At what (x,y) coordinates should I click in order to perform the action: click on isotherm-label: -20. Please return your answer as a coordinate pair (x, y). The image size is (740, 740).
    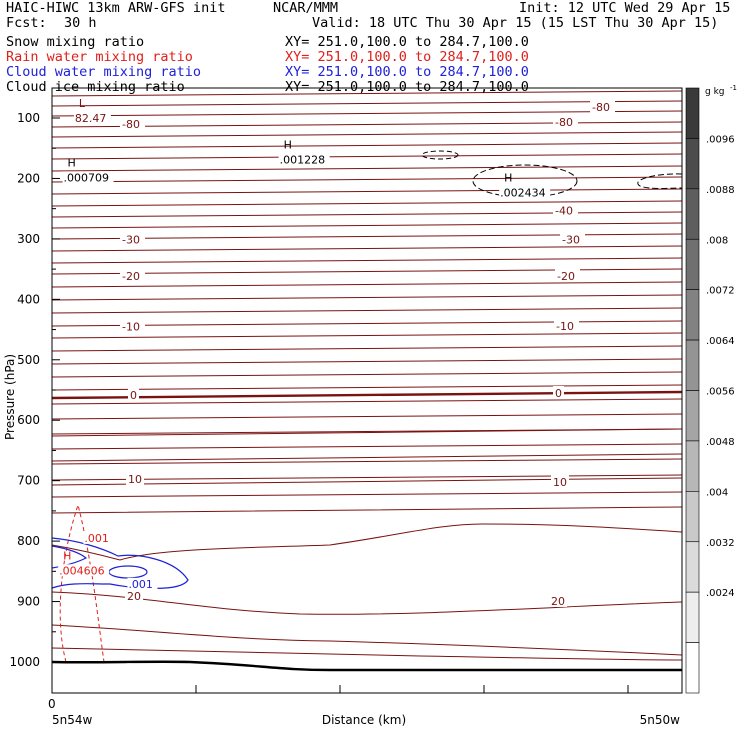
    Looking at the image, I should click on (566, 276).